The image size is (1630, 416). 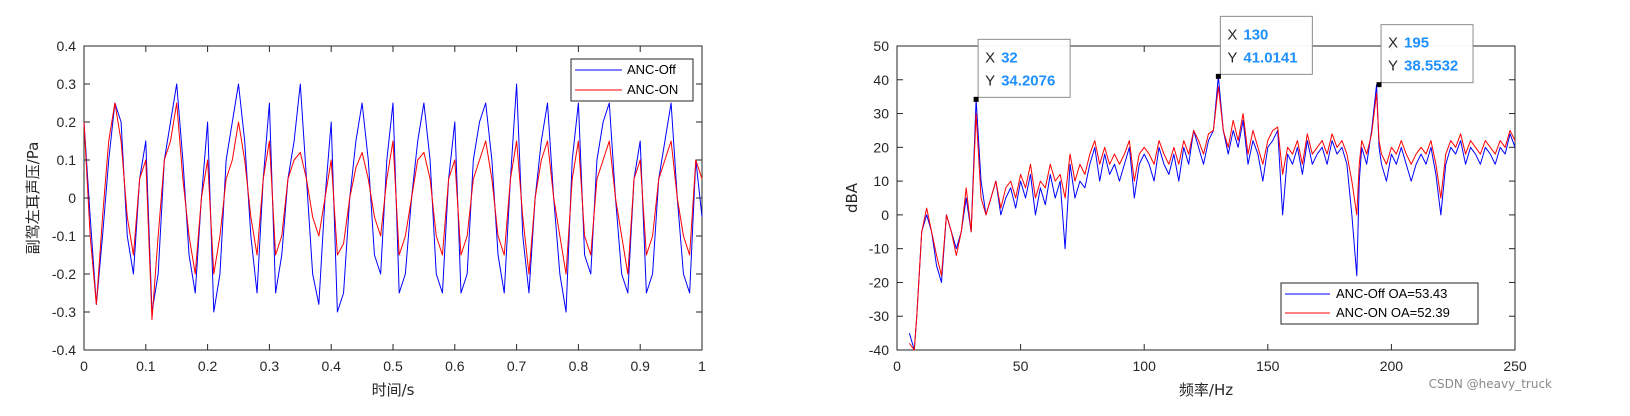 I want to click on x-tick-label: 0.5, so click(x=393, y=366).